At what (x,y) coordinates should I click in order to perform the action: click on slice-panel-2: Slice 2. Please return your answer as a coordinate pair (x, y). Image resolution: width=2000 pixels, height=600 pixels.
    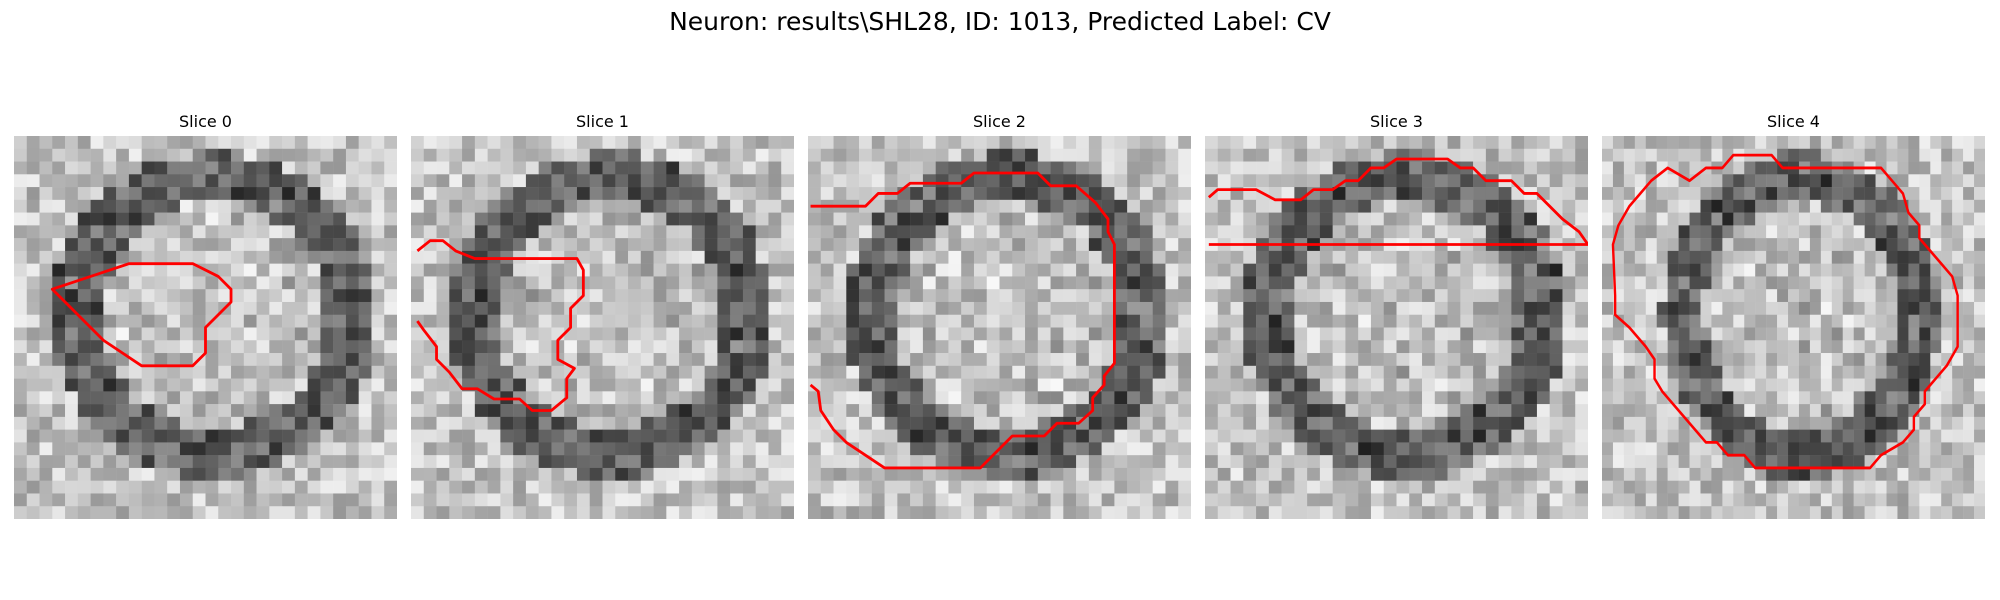
    Looking at the image, I should click on (999, 314).